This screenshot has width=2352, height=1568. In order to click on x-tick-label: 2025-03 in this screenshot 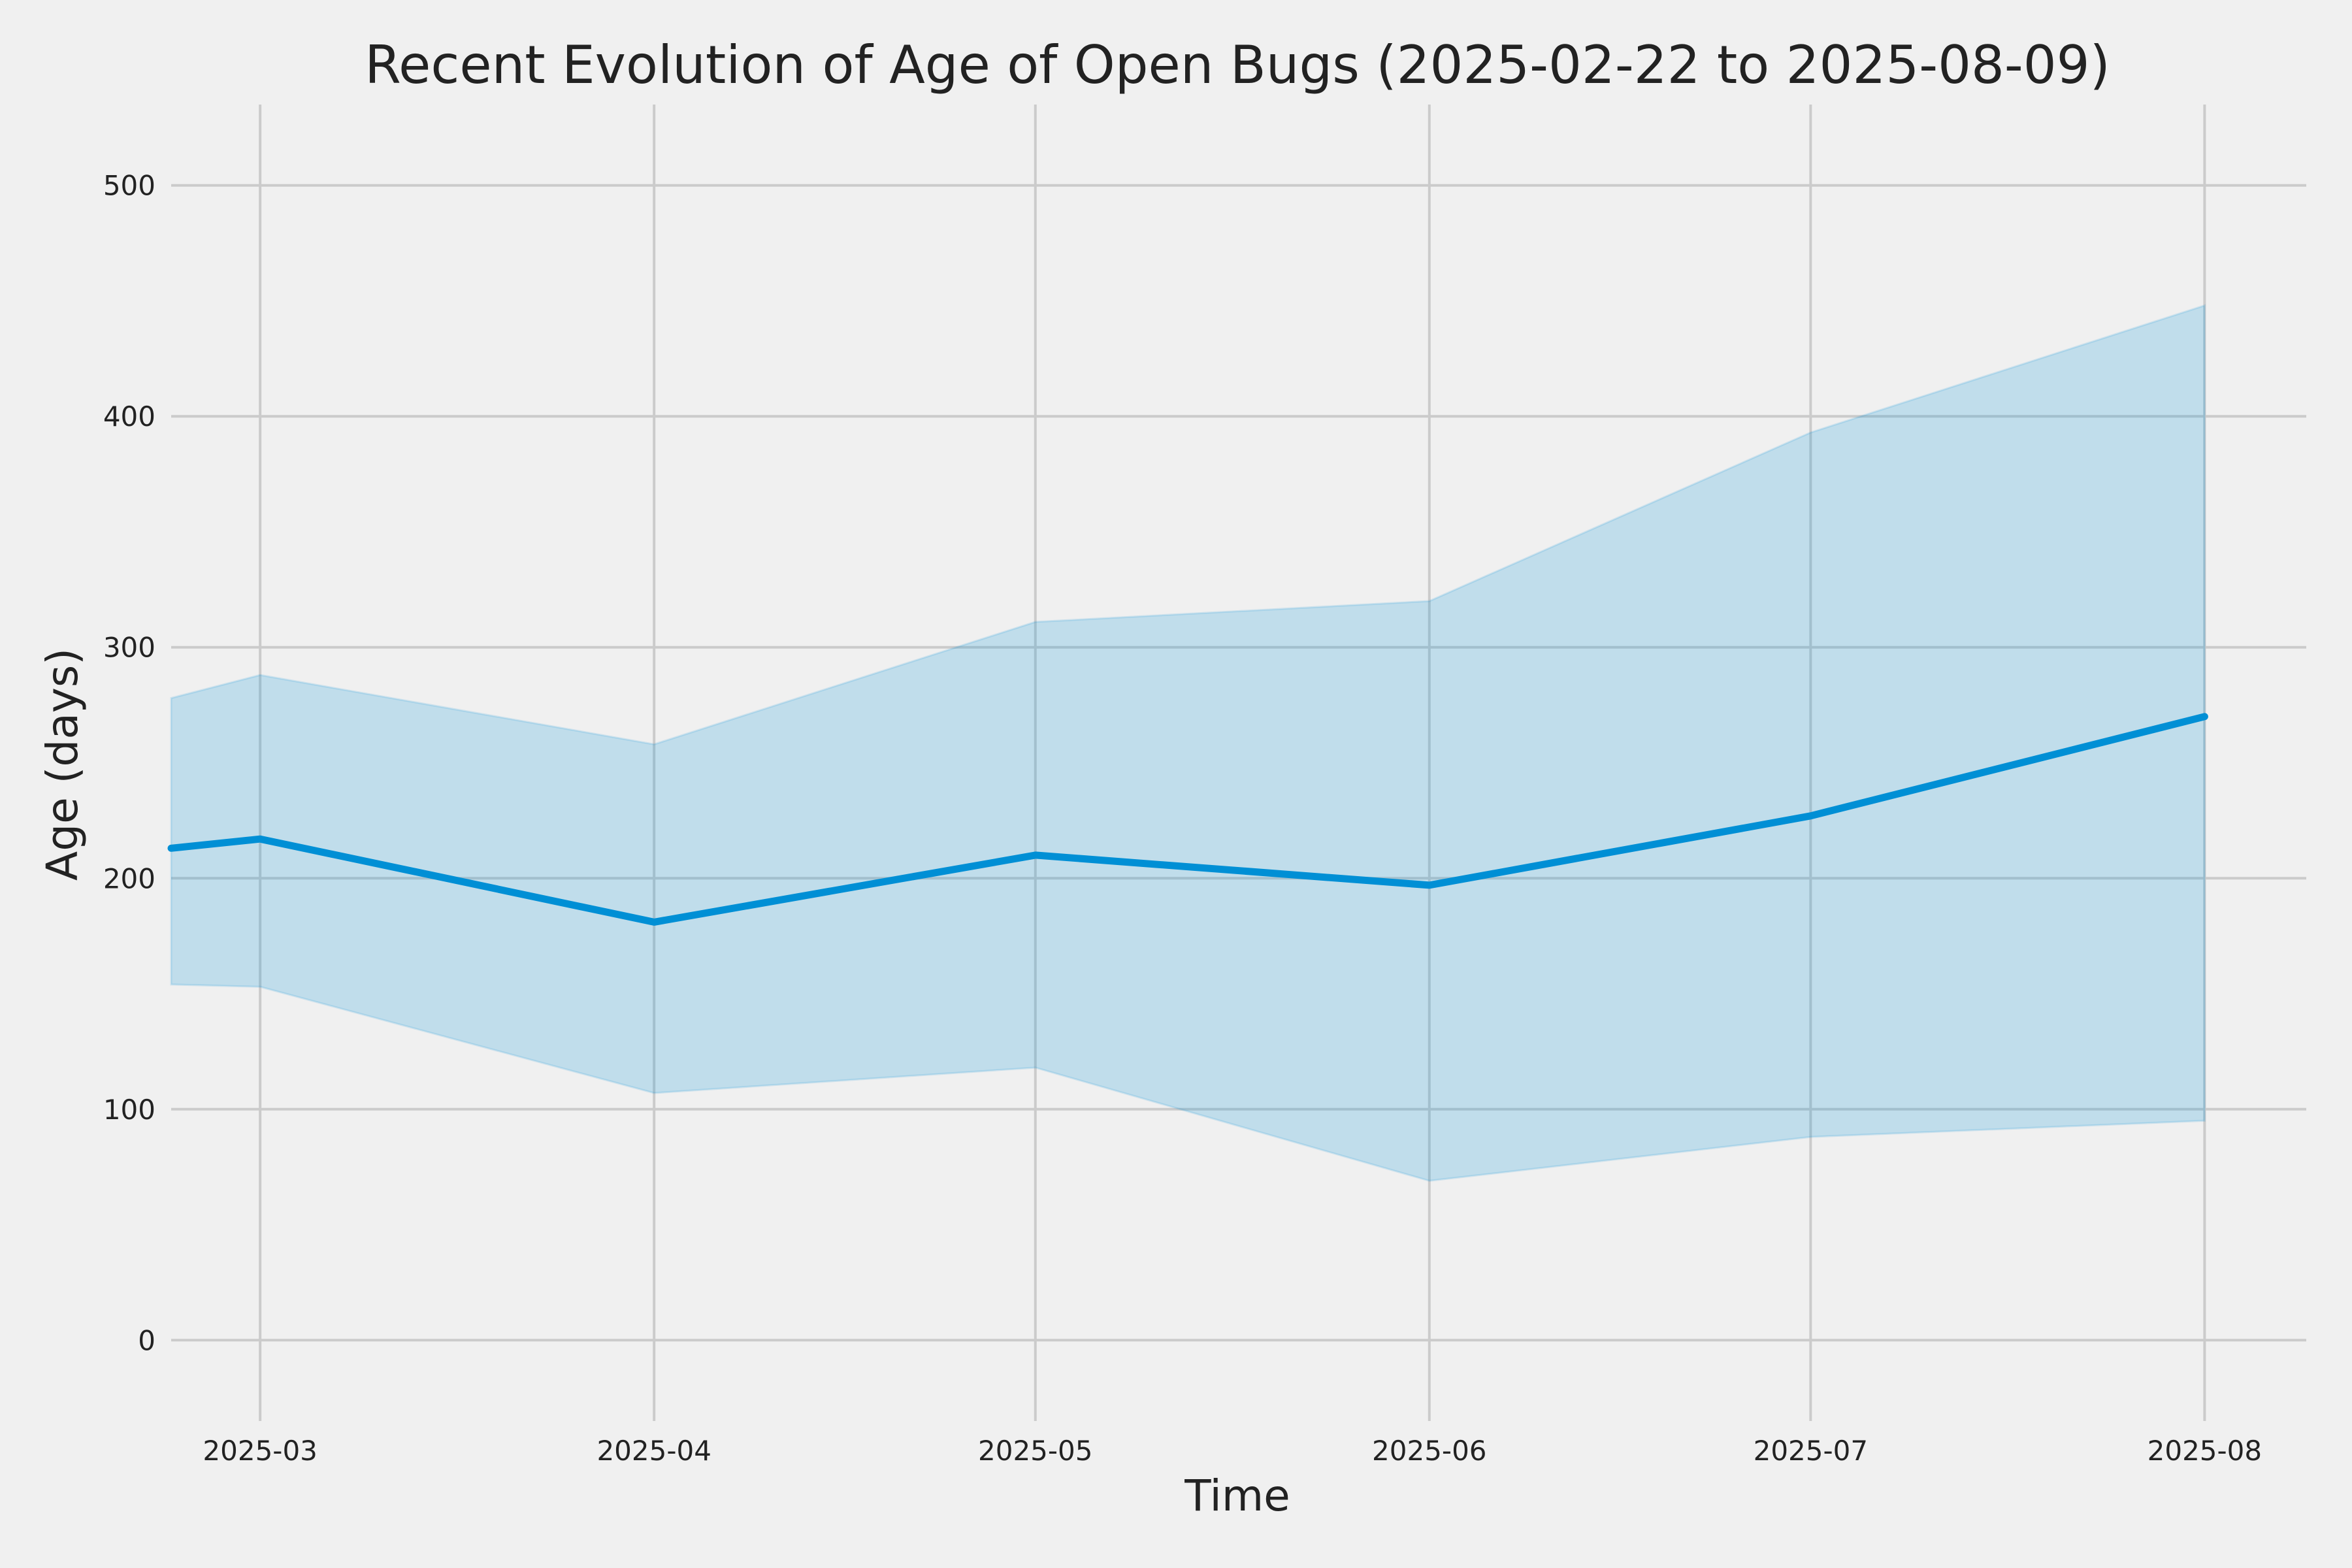, I will do `click(260, 1451)`.